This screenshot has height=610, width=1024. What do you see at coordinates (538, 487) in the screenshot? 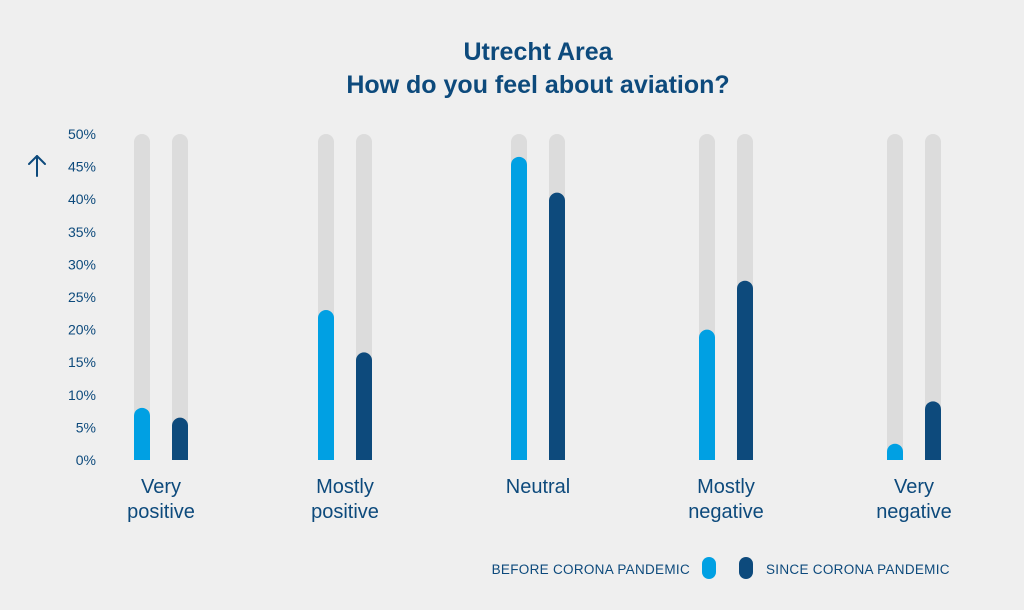
I see `category-label: Neutral` at bounding box center [538, 487].